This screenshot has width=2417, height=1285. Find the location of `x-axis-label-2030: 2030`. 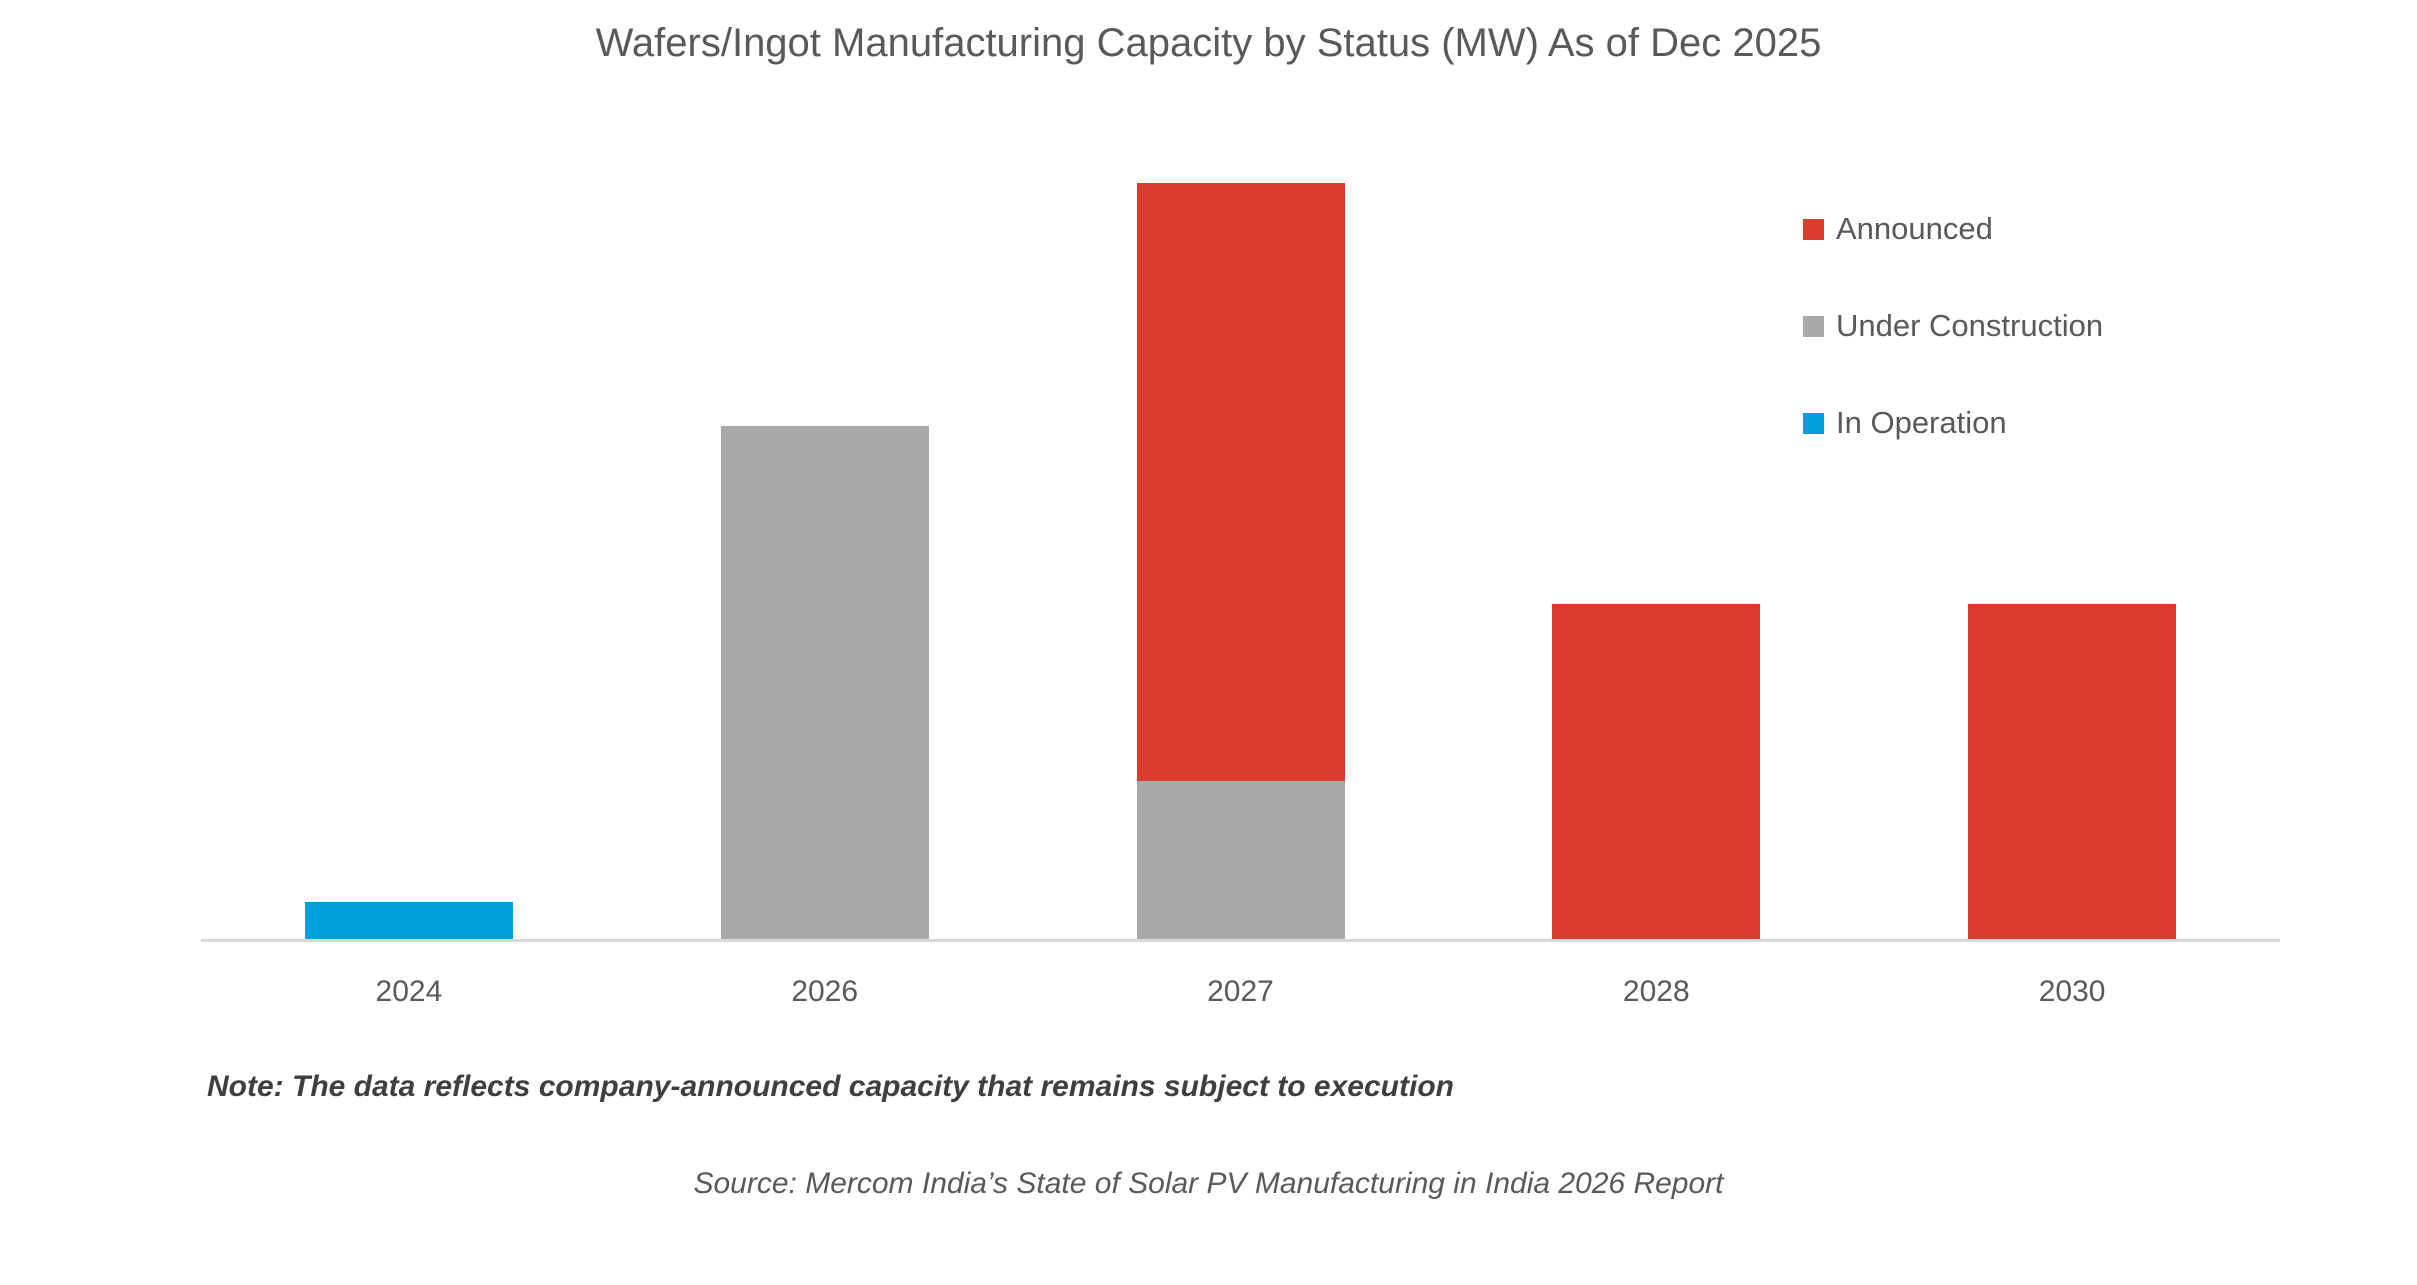

x-axis-label-2030: 2030 is located at coordinates (2072, 991).